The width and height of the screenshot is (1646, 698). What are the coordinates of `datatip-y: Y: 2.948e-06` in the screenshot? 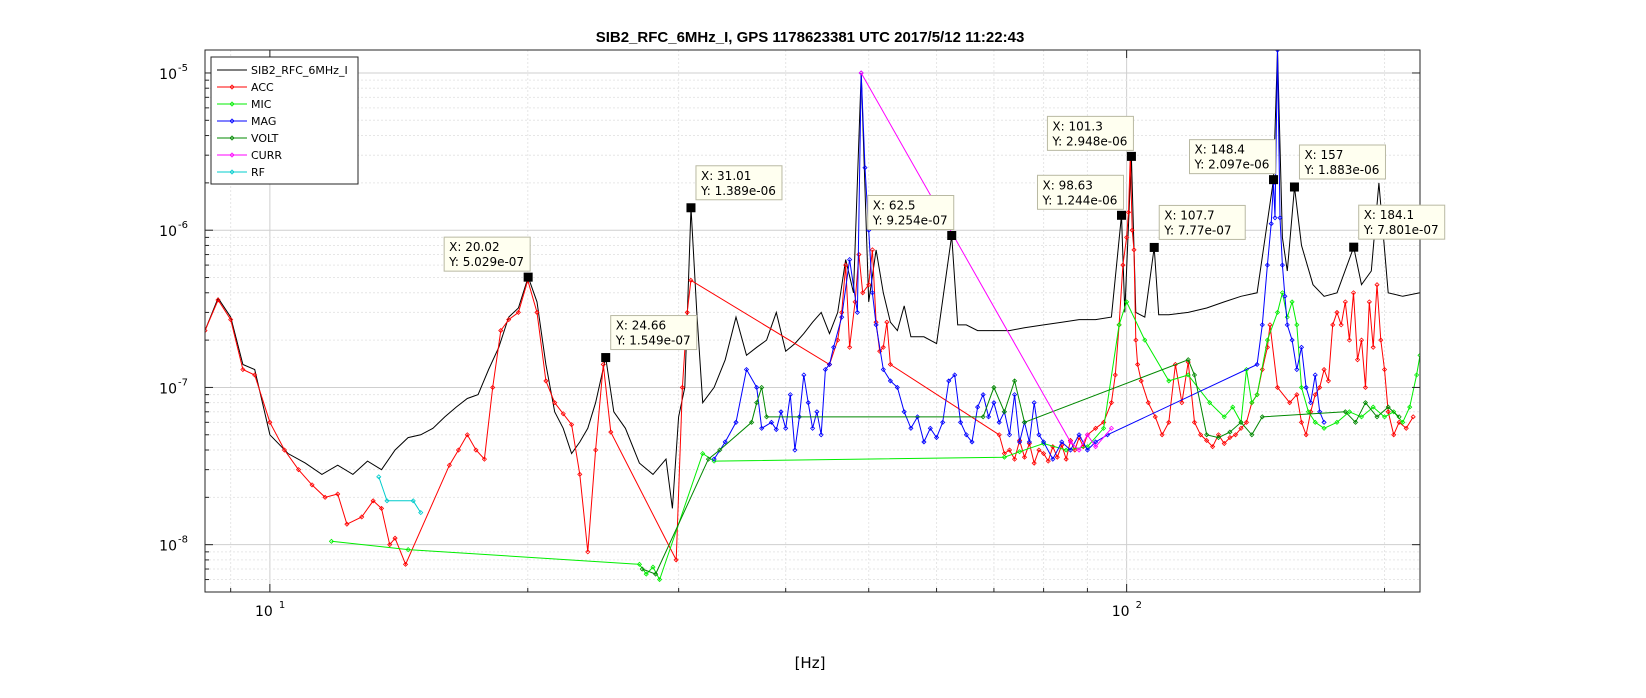 It's located at (1089, 141).